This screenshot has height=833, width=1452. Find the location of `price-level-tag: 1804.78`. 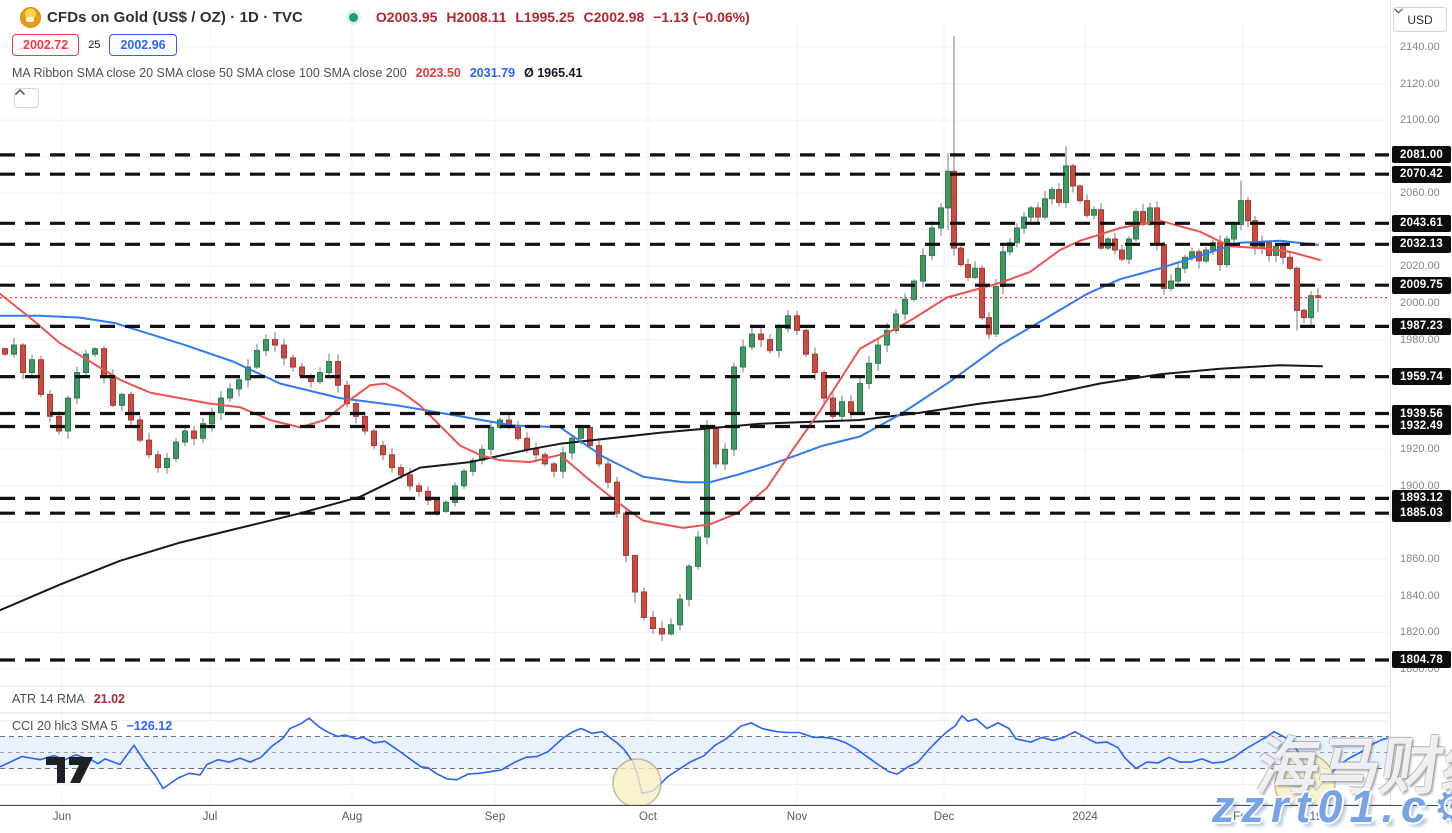

price-level-tag: 1804.78 is located at coordinates (1421, 660).